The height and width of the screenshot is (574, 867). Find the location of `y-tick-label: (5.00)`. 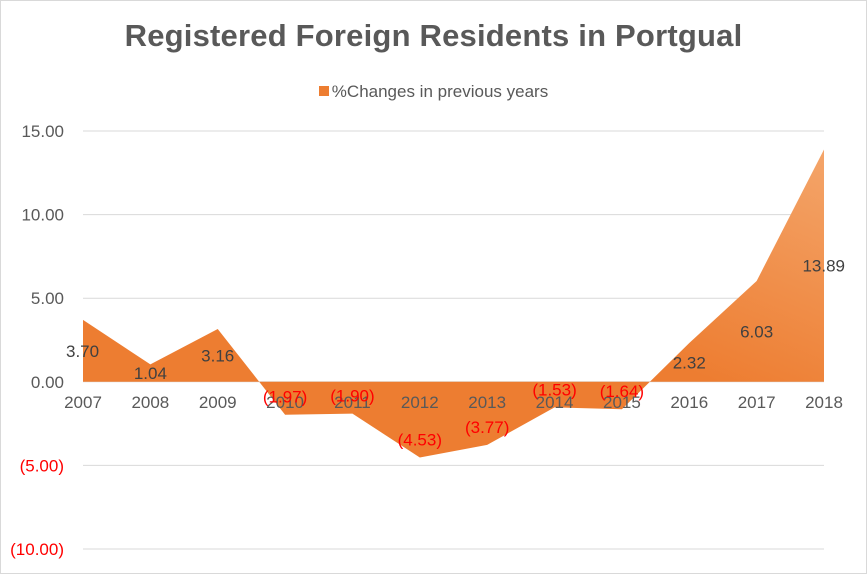

y-tick-label: (5.00) is located at coordinates (42, 465).